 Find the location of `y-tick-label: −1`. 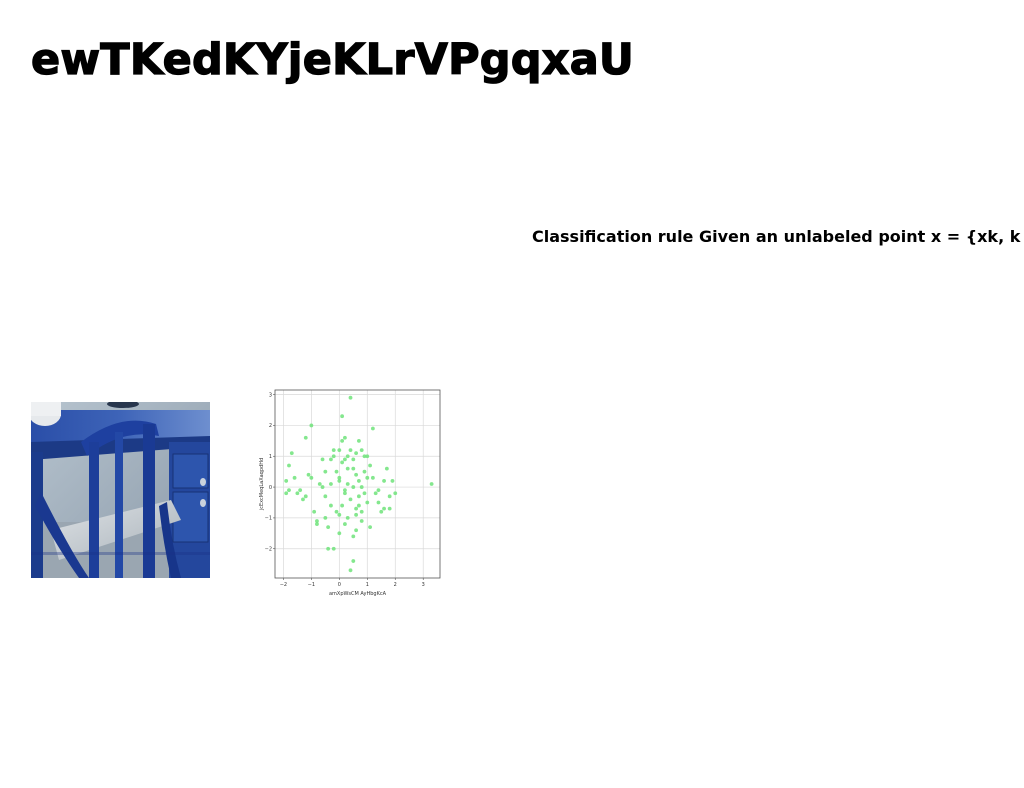

y-tick-label: −1 is located at coordinates (268, 519).